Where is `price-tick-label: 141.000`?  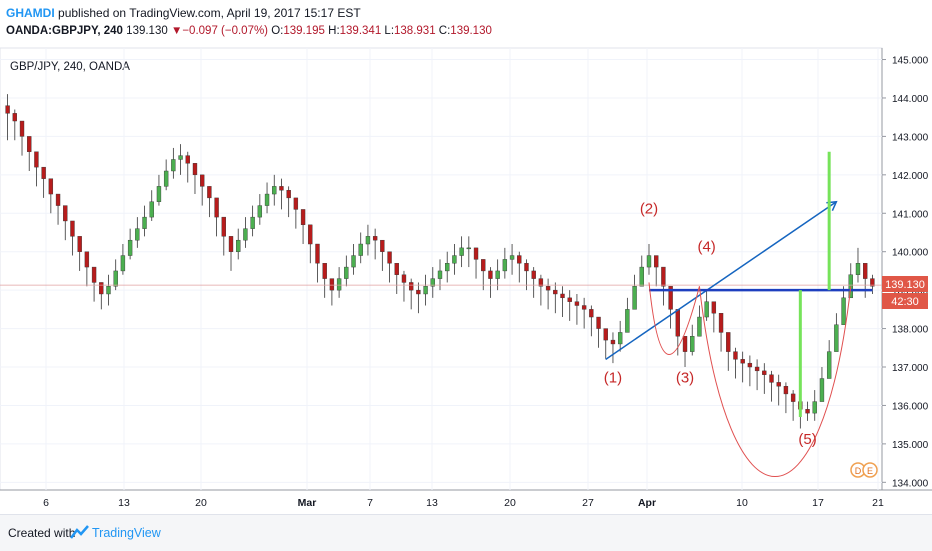 price-tick-label: 141.000 is located at coordinates (910, 214).